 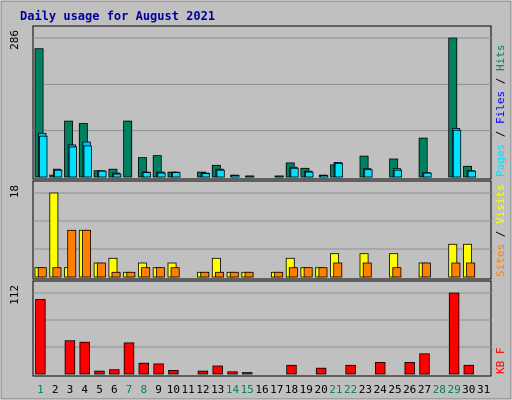 What do you see at coordinates (320, 389) in the screenshot?
I see `day-label-20: 20` at bounding box center [320, 389].